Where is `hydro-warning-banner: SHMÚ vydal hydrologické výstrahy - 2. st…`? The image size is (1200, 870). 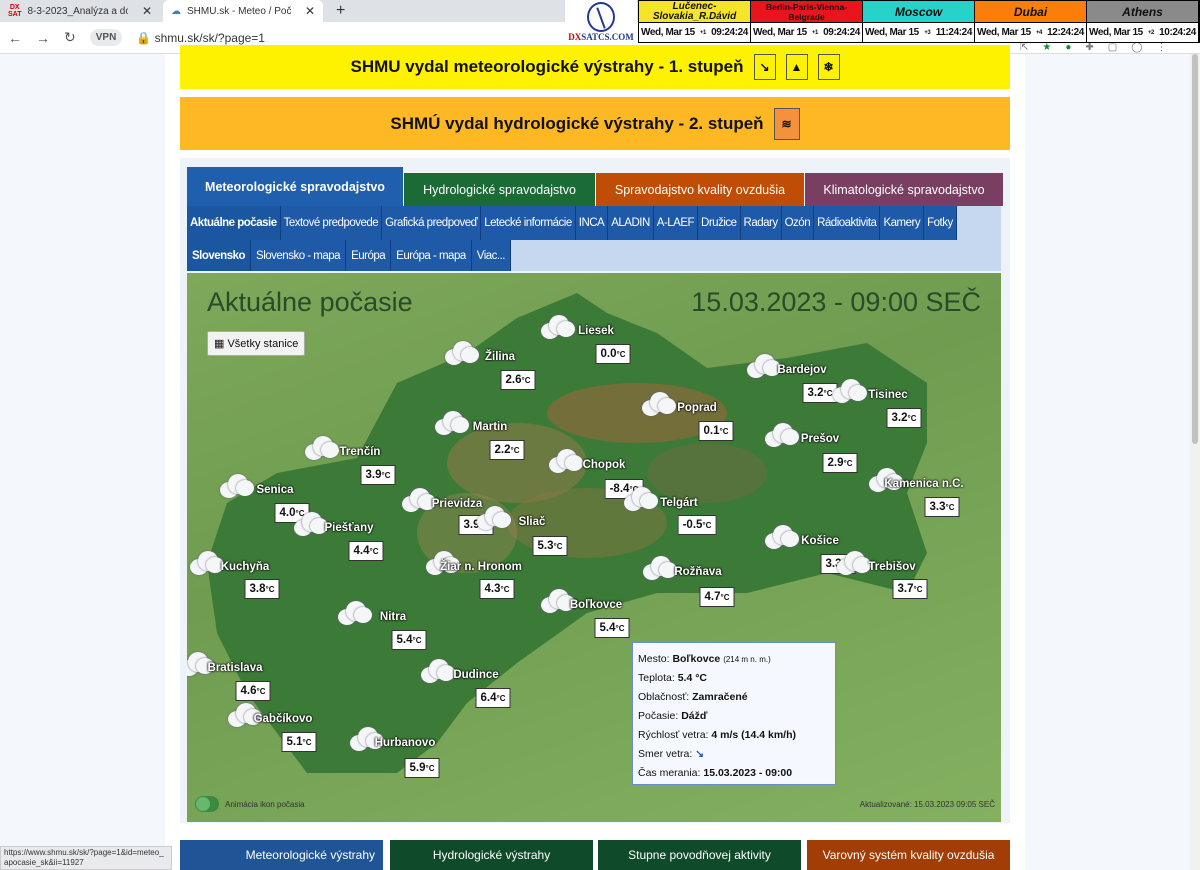
hydro-warning-banner: SHMÚ vydal hydrologické výstrahy - 2. st… is located at coordinates (595, 123).